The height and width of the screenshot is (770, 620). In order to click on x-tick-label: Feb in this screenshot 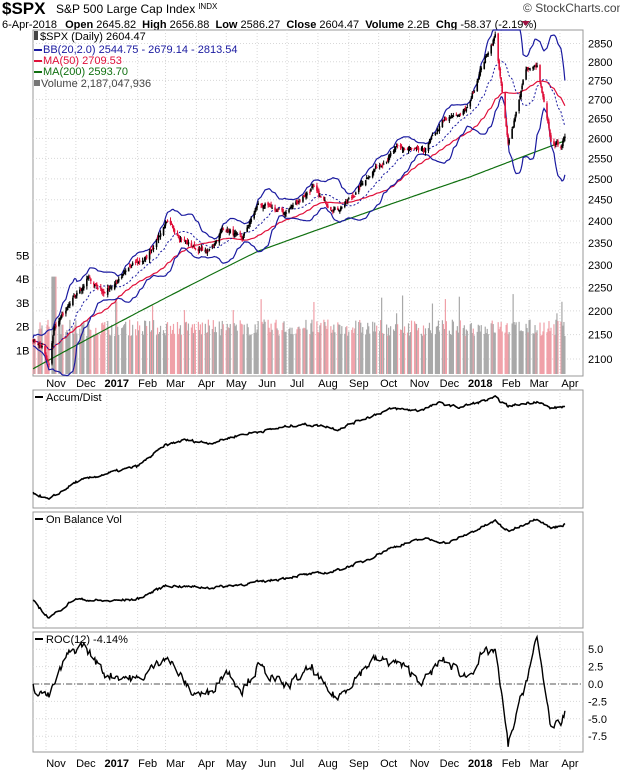, I will do `click(511, 384)`.